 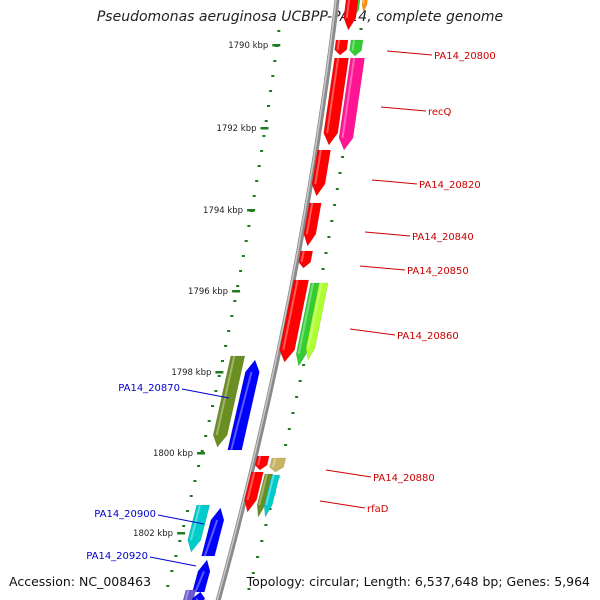 I want to click on gene-blue-20900-sheen, so click(x=211, y=538).